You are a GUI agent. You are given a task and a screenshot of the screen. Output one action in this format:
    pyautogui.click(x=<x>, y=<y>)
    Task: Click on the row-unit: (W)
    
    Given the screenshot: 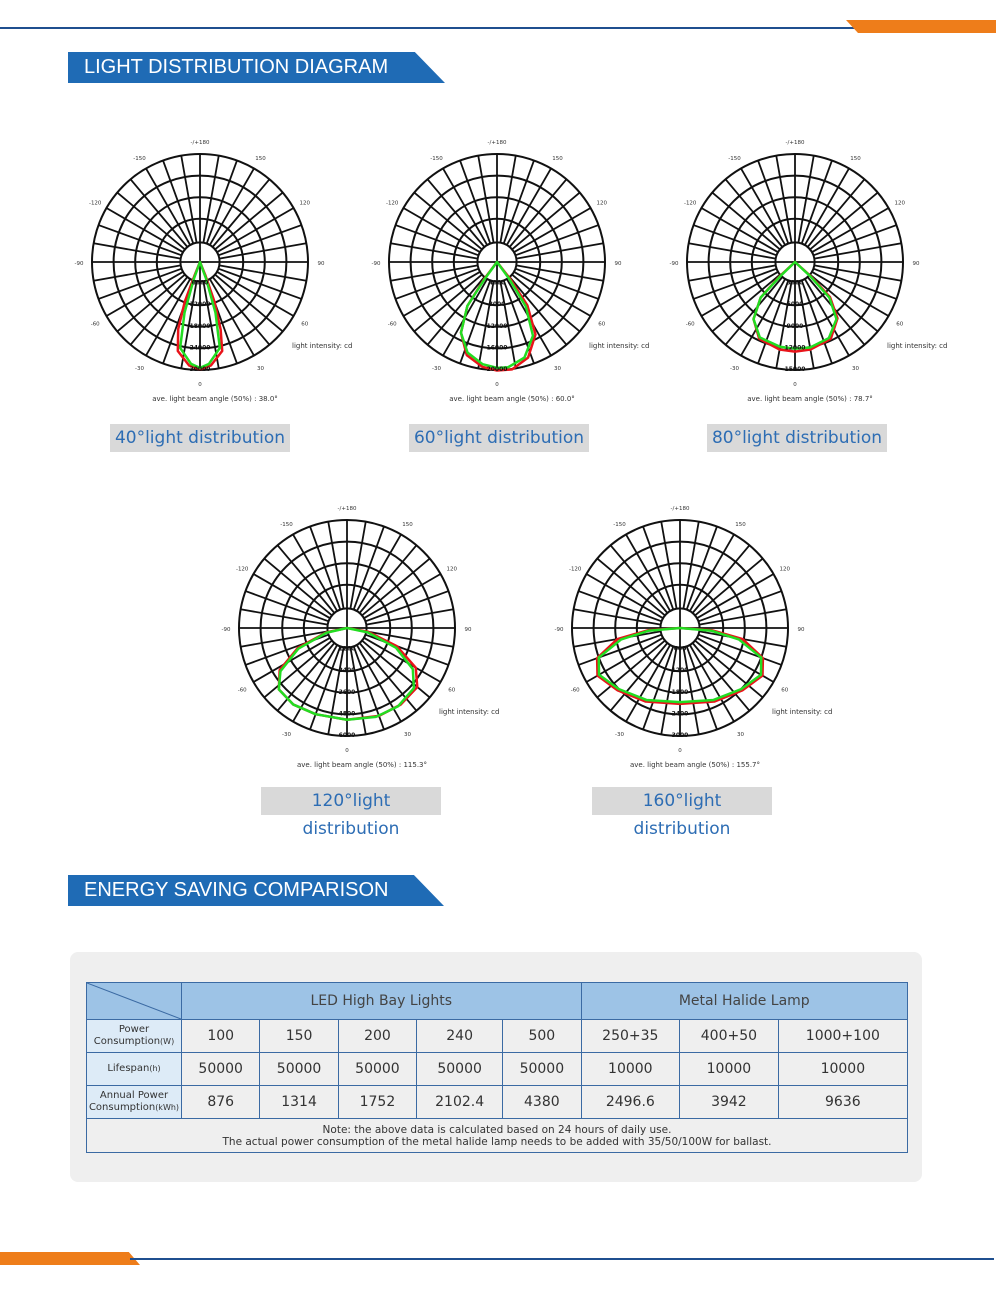 What is the action you would take?
    pyautogui.click(x=167, y=1041)
    